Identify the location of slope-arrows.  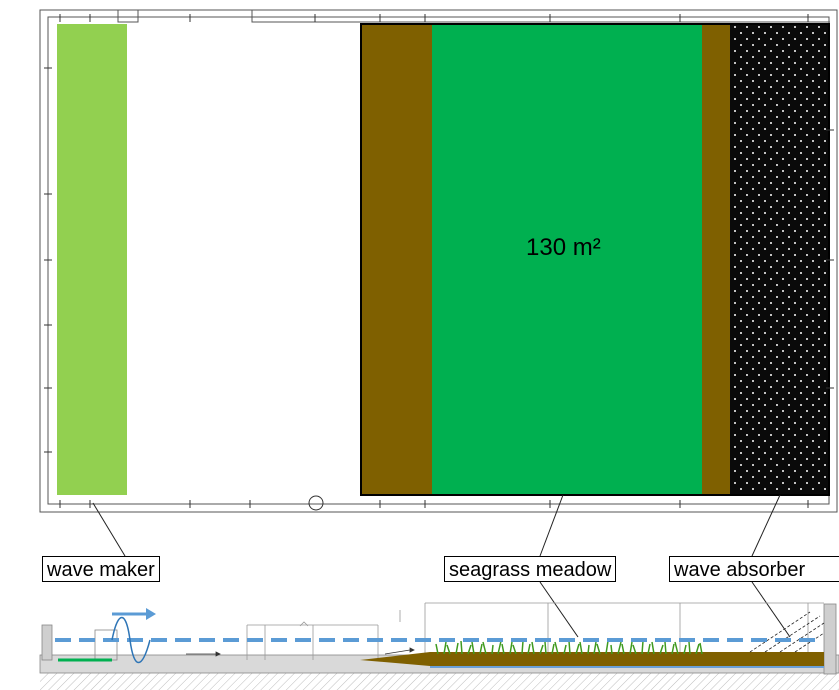
(300, 652).